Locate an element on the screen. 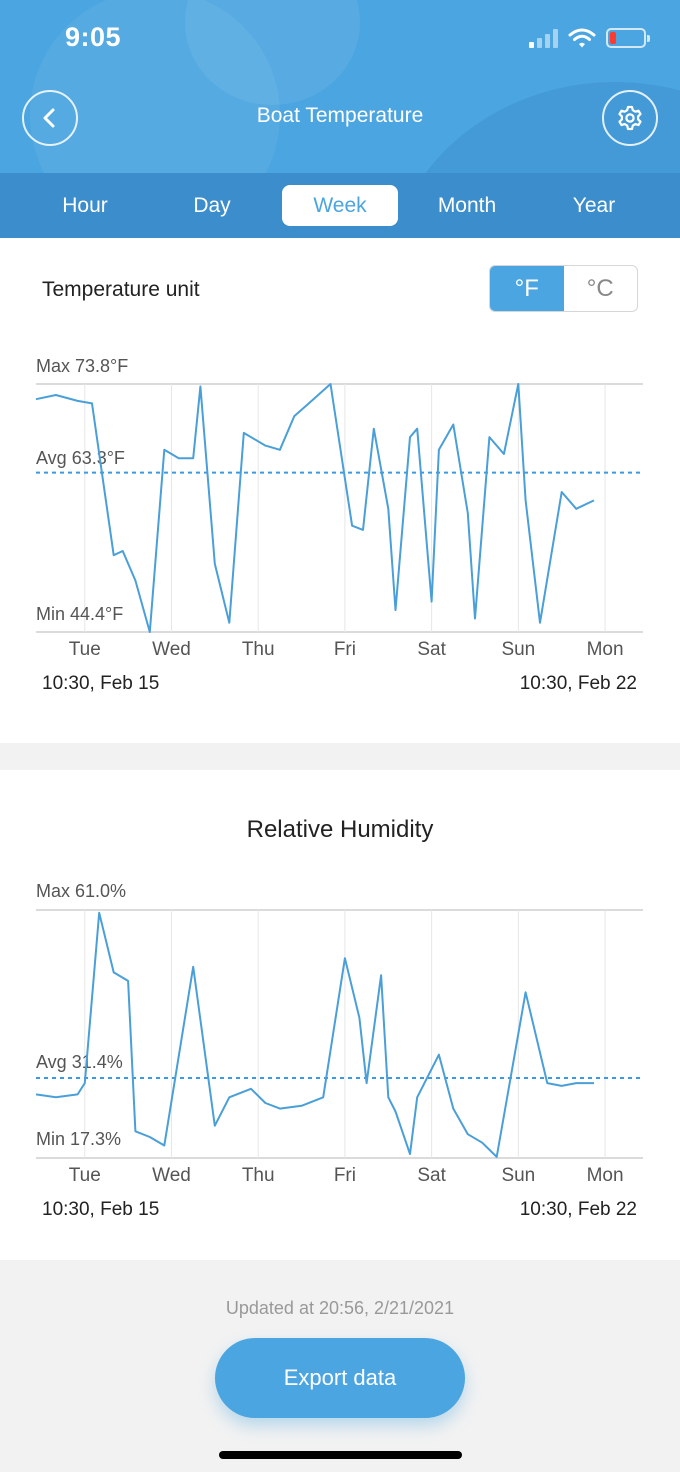 The image size is (680, 1472). export-data-button: Export data is located at coordinates (340, 1378).